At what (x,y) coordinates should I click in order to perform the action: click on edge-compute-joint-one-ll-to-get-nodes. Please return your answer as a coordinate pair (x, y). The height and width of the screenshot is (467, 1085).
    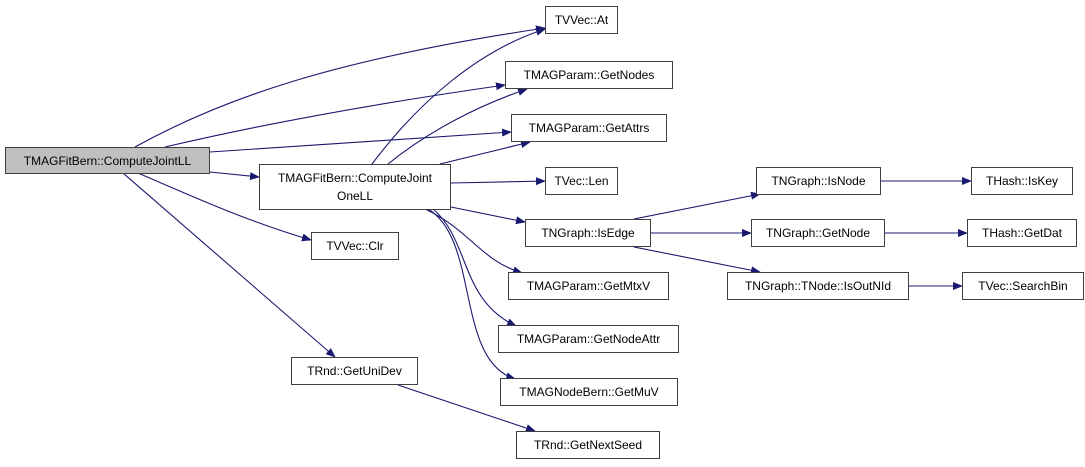
    Looking at the image, I should click on (457, 126).